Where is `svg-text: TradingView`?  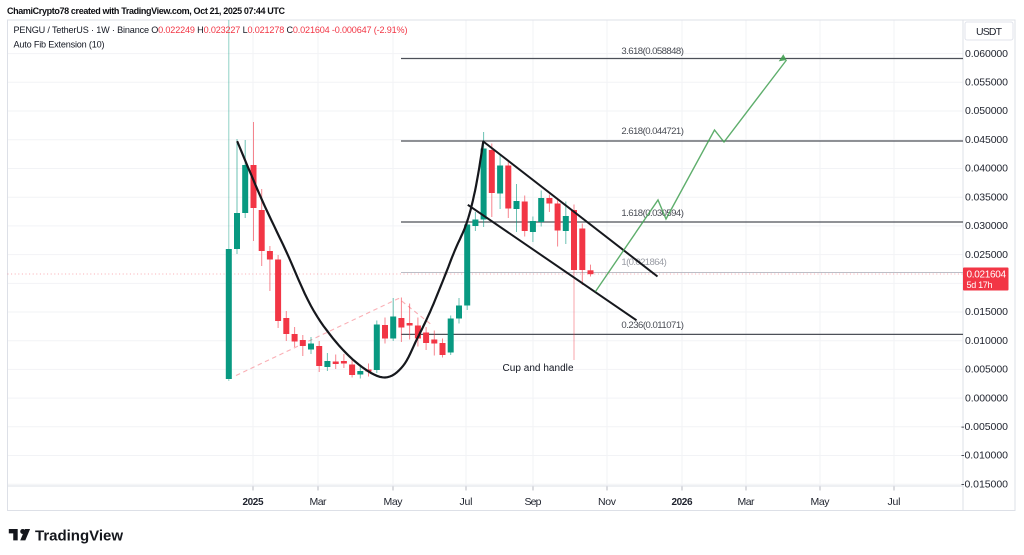 svg-text: TradingView is located at coordinates (79, 536).